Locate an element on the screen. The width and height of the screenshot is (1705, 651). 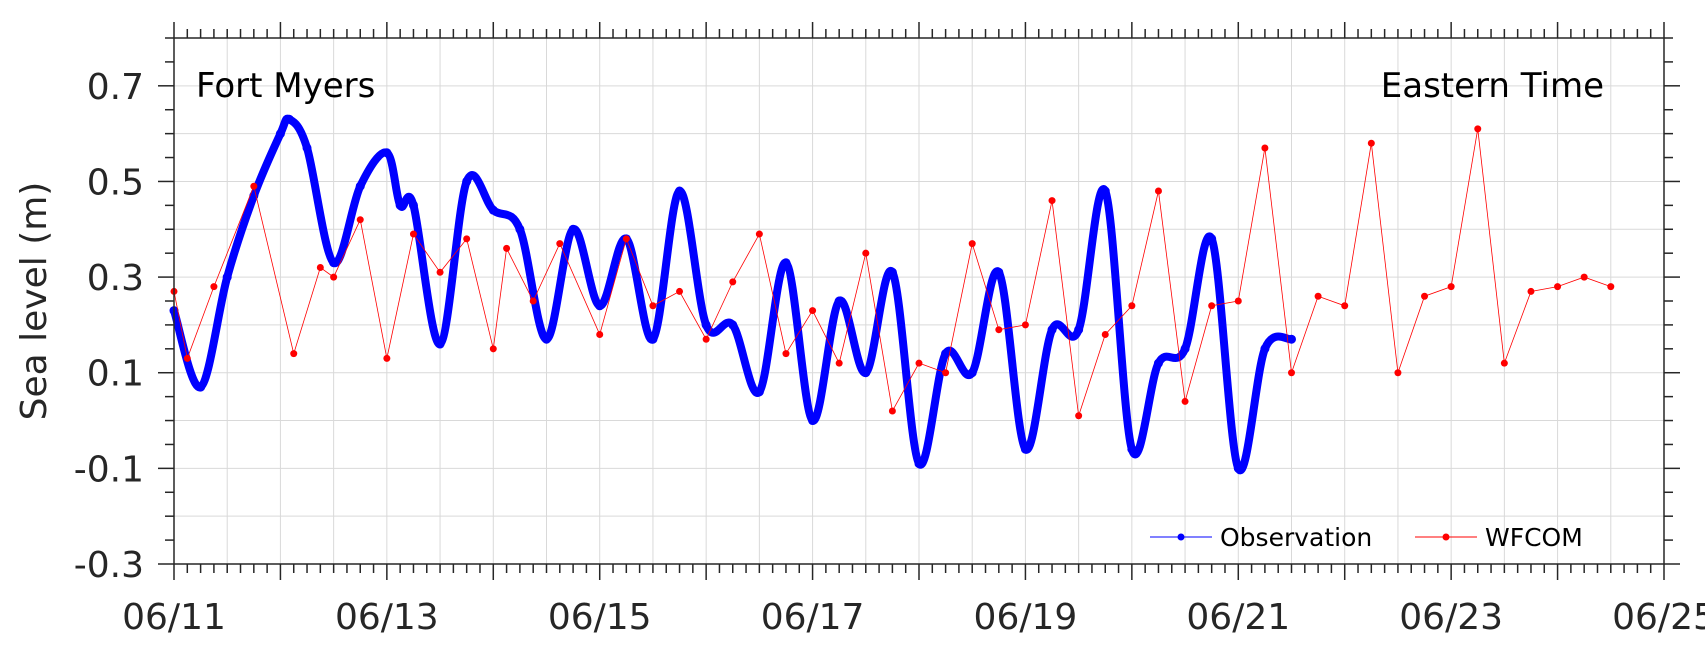
x-tick-label: 06/19 is located at coordinates (1026, 617).